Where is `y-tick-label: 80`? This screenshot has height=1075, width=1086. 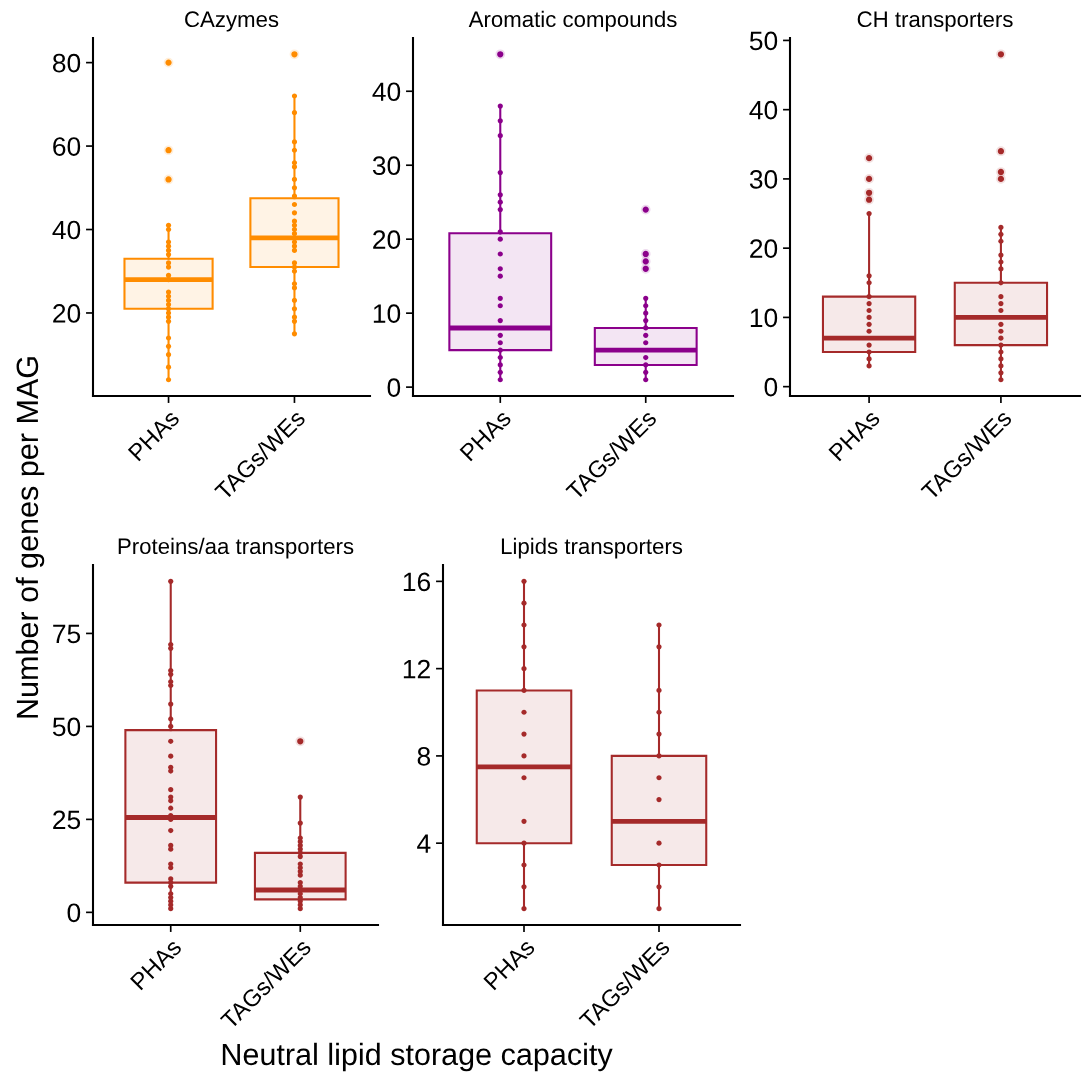 y-tick-label: 80 is located at coordinates (66, 63).